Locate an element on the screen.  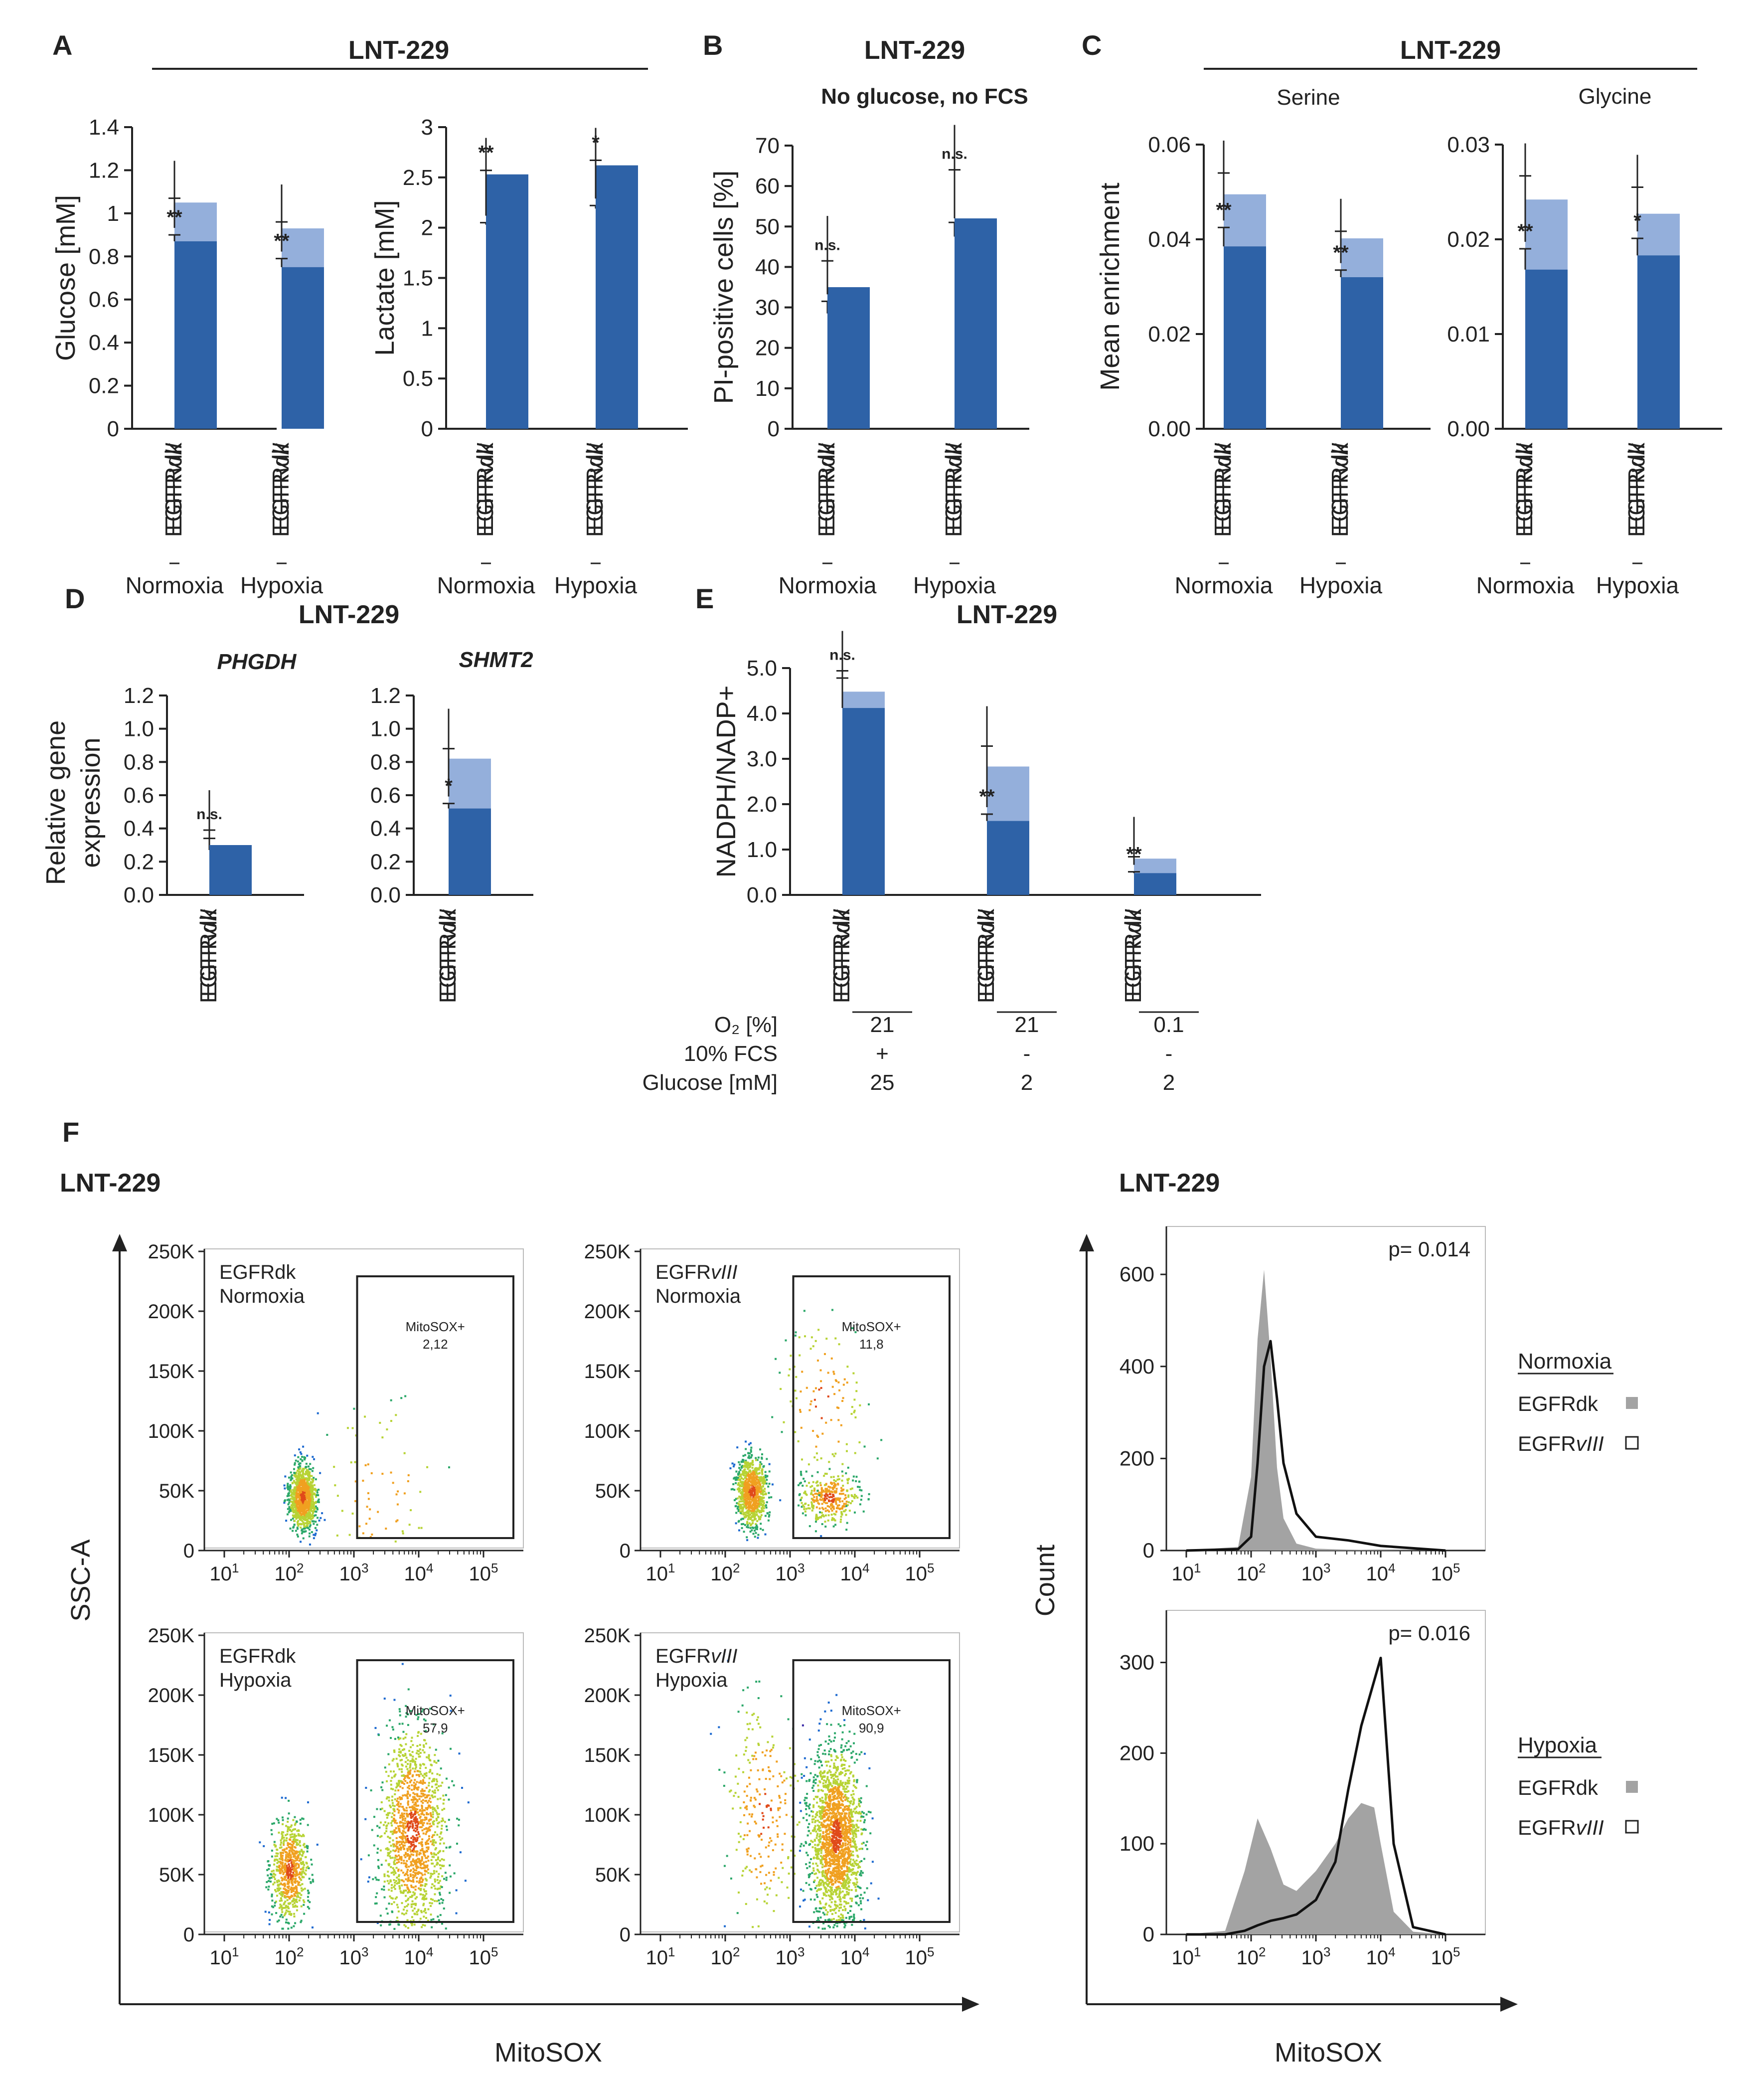
category-label-egfrviii: EGFRvIII is located at coordinates (953, 490).